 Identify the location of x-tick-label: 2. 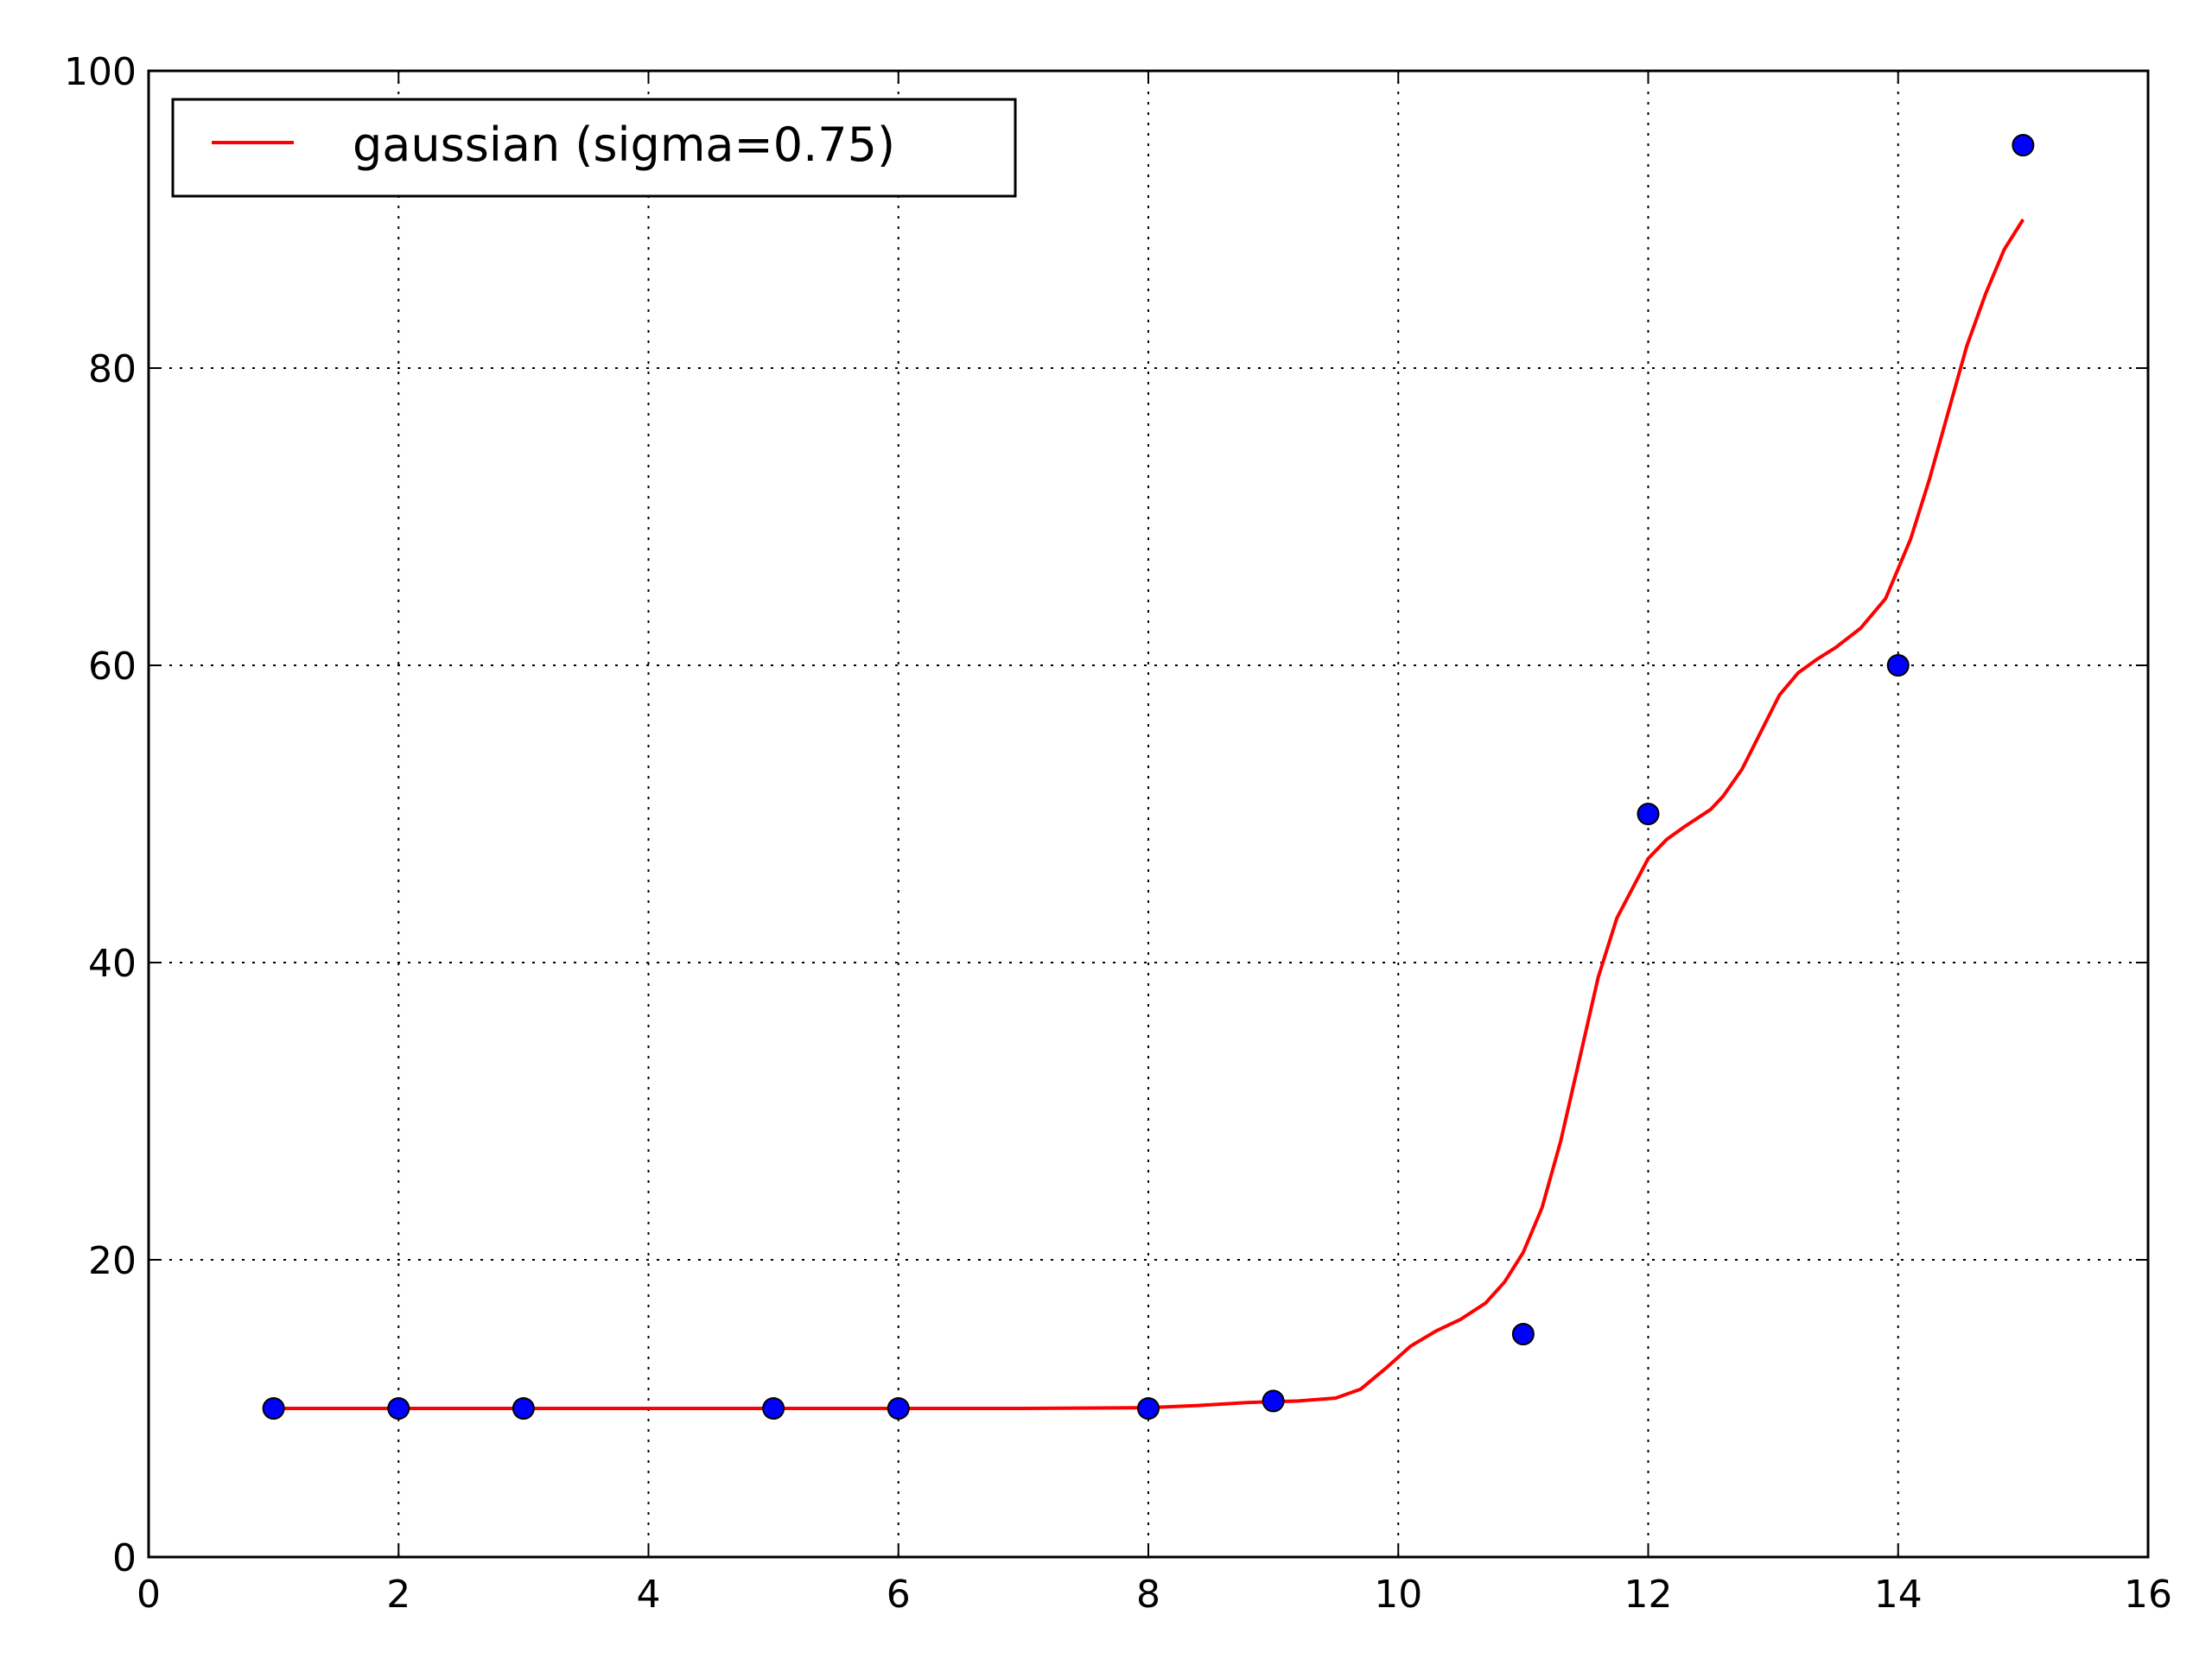
(398, 1595).